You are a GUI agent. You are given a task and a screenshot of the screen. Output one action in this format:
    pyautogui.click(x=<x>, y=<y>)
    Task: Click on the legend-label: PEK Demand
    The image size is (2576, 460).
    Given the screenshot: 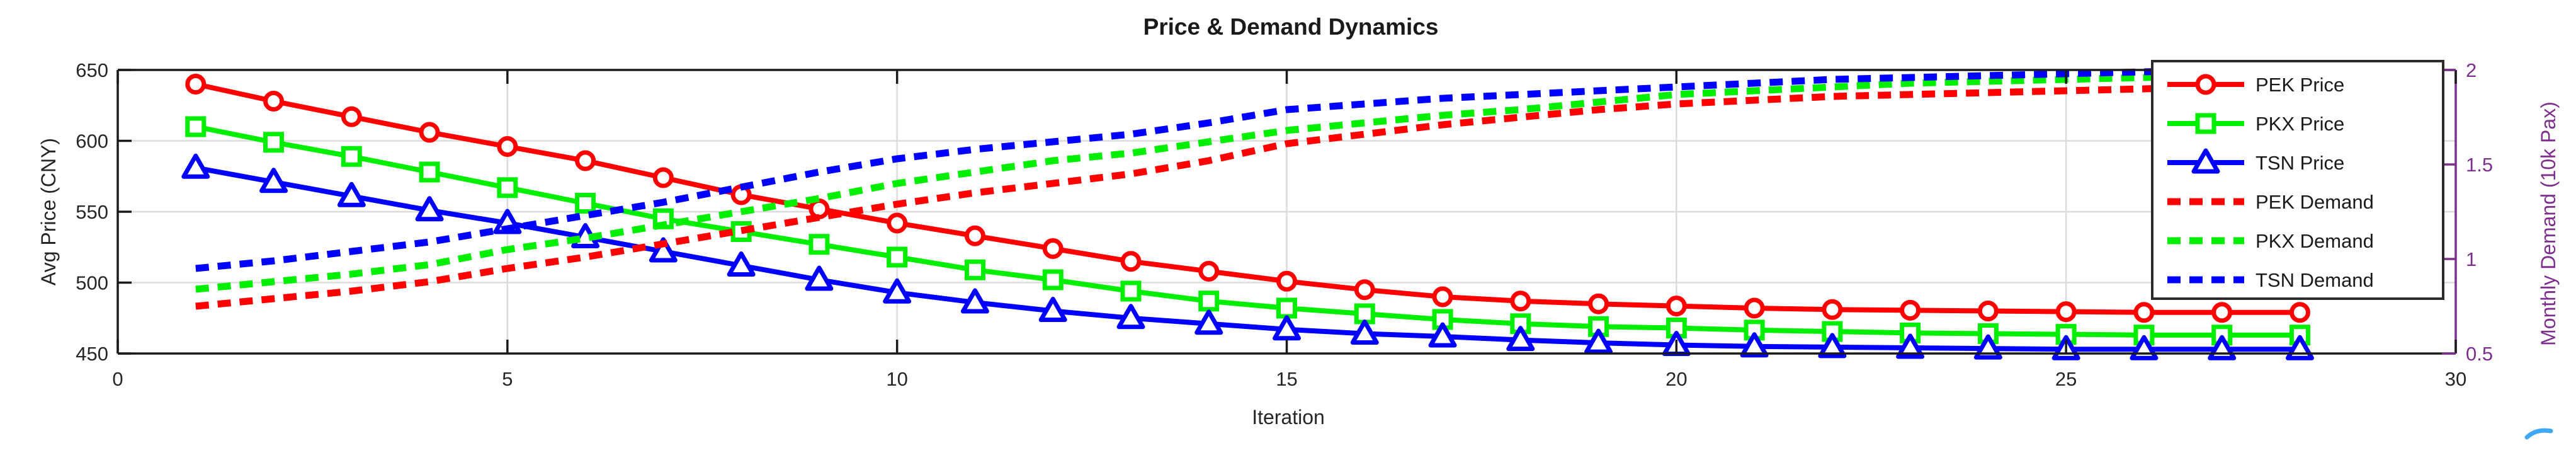 What is the action you would take?
    pyautogui.click(x=2314, y=202)
    